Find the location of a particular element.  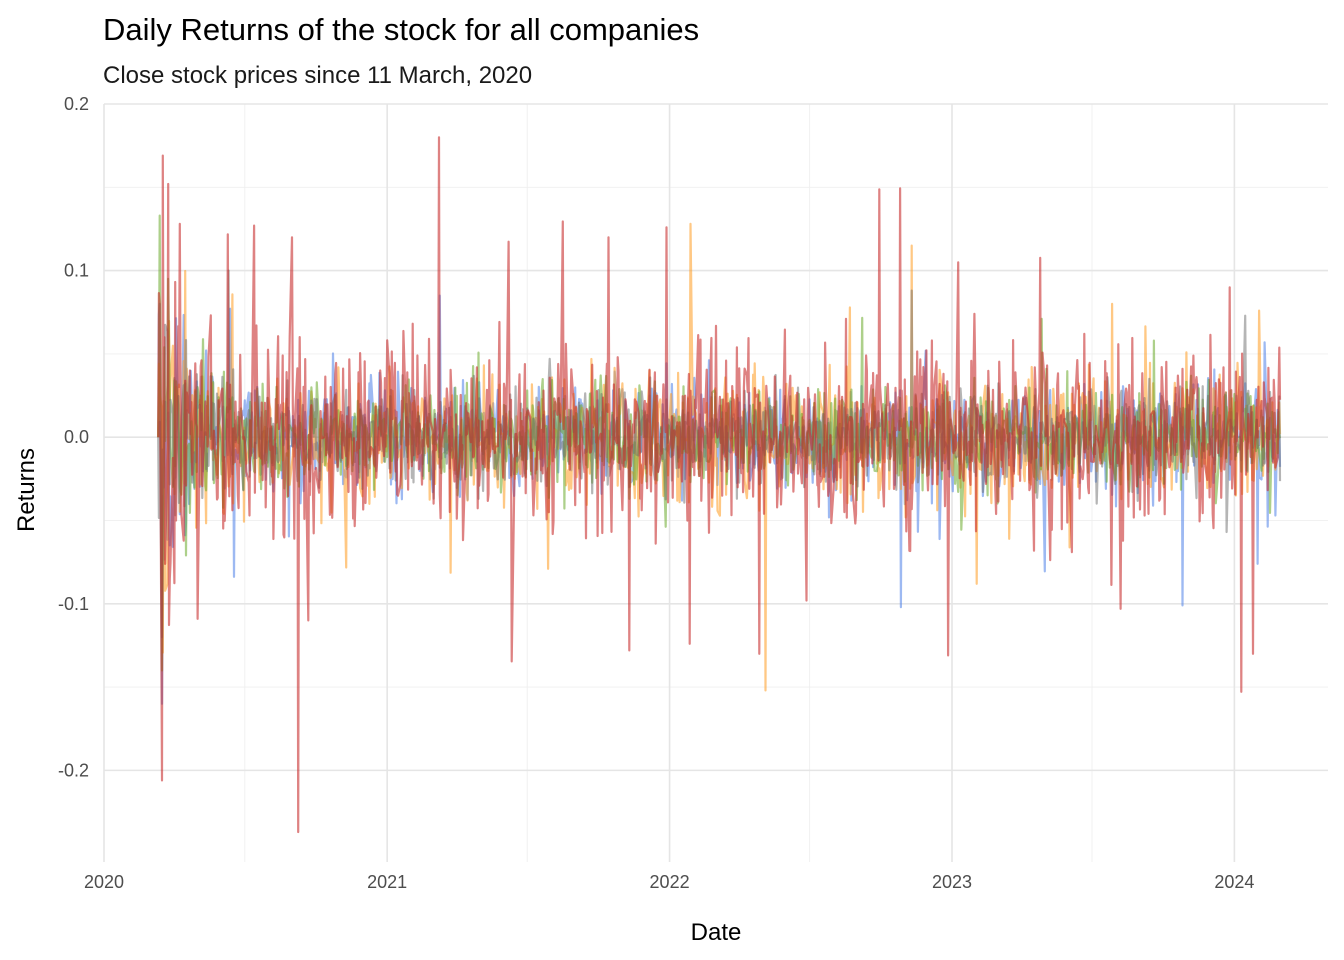

y-axis-title: Returns is located at coordinates (26, 490).